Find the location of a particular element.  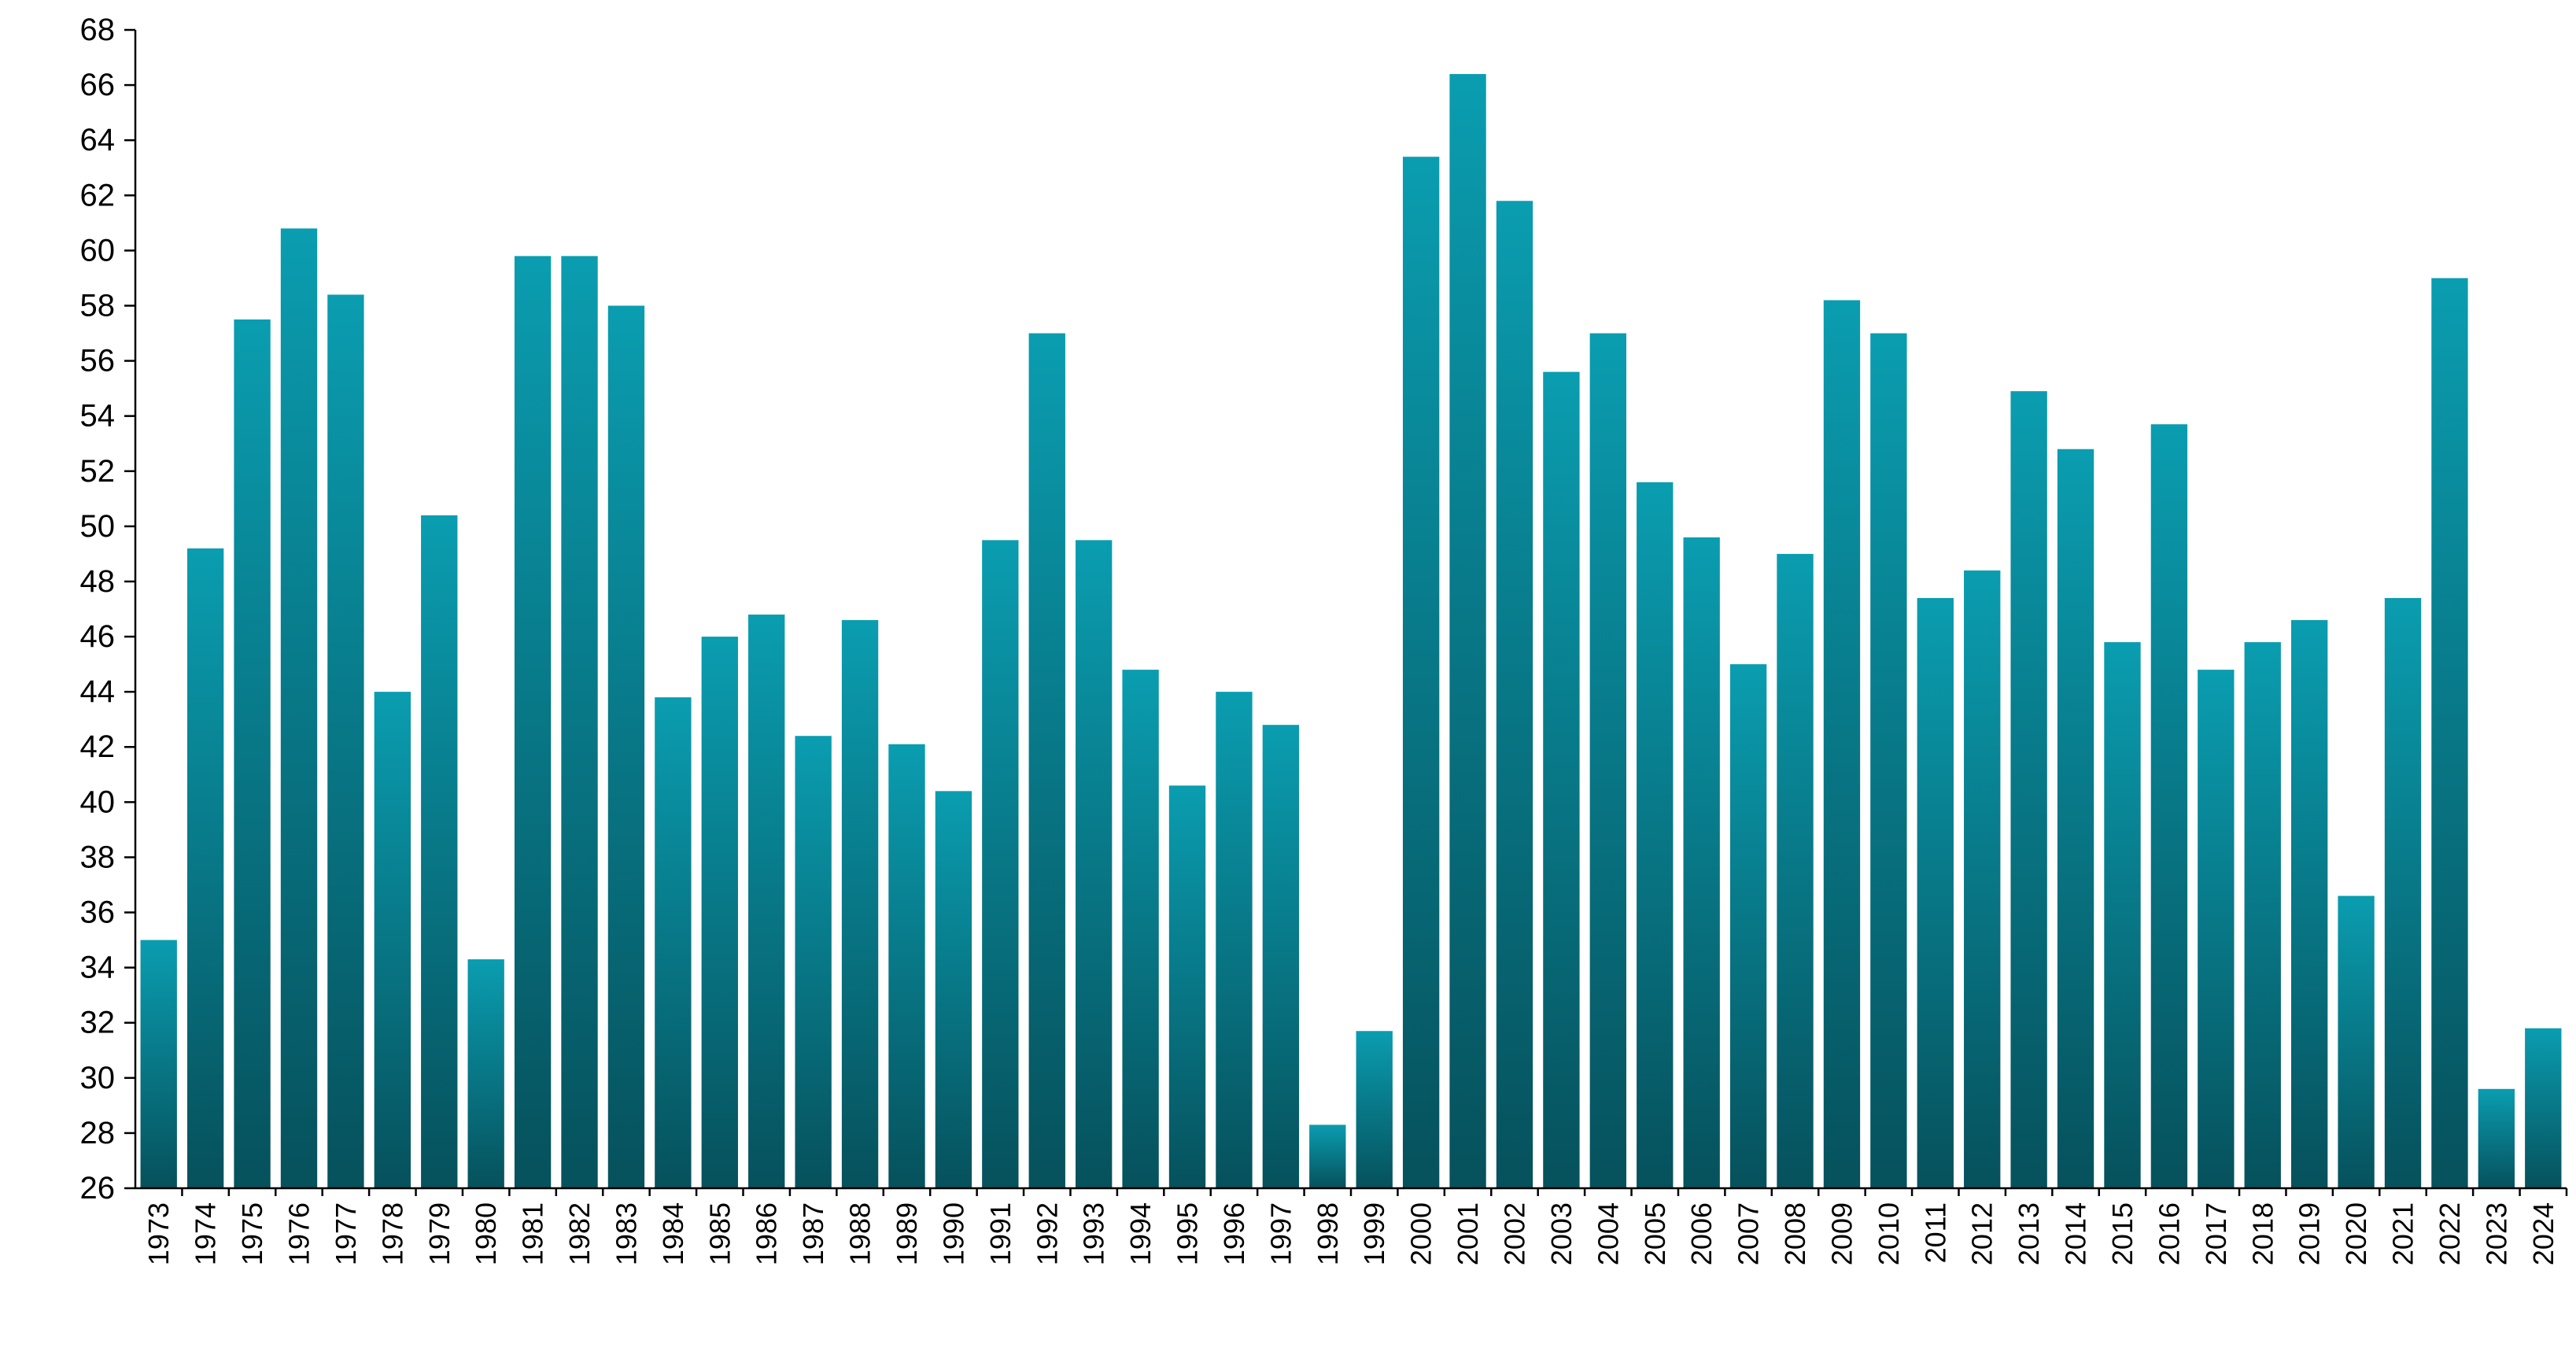

x-tick-label-1975: 1975 is located at coordinates (252, 1233).